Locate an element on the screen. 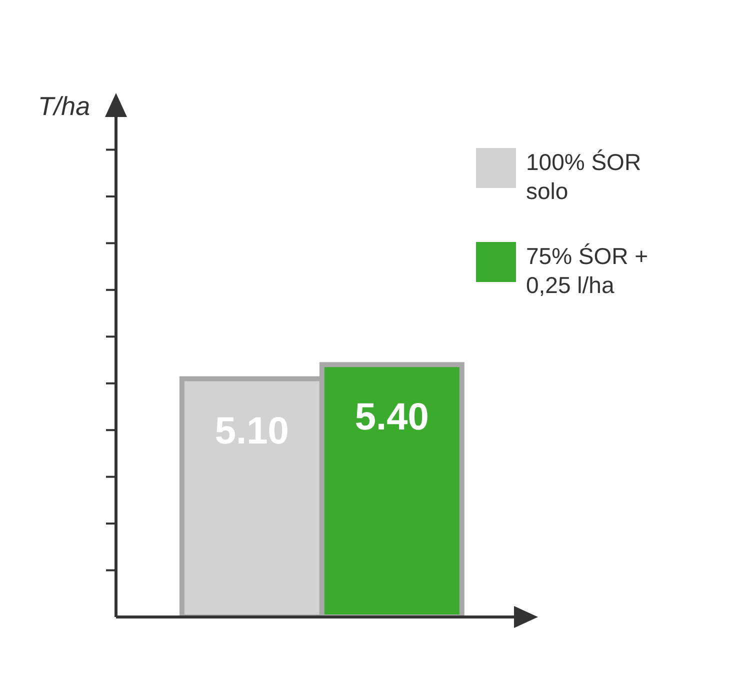  legend-label: 100% ŚOR solo is located at coordinates (584, 177).